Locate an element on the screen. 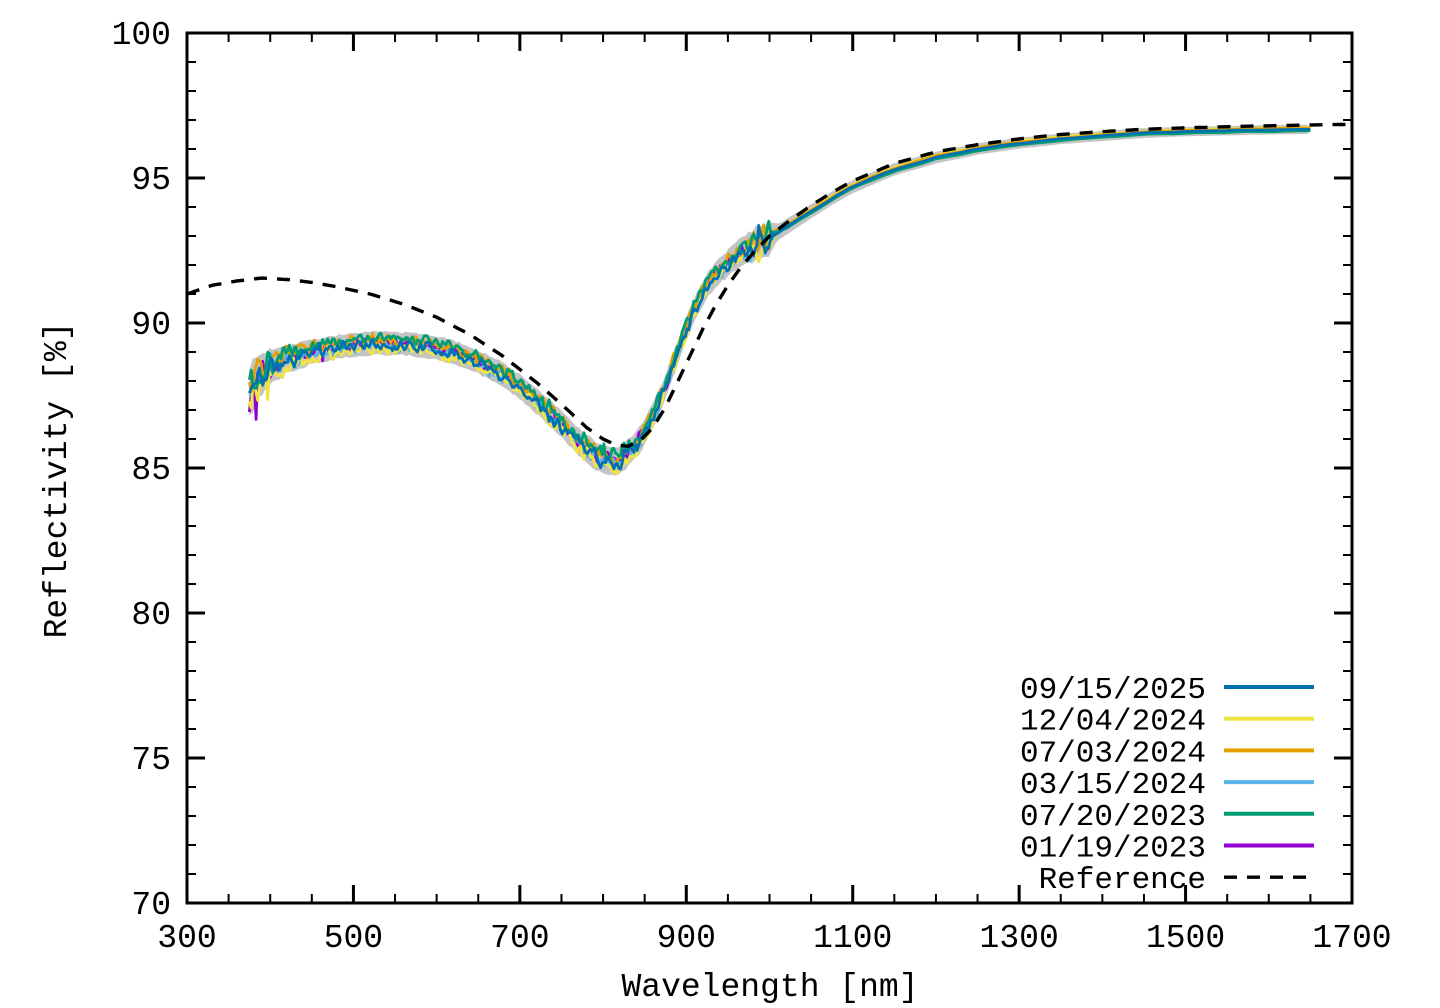 This screenshot has width=1440, height=1008. y-tick-label: 95 is located at coordinates (151, 180).